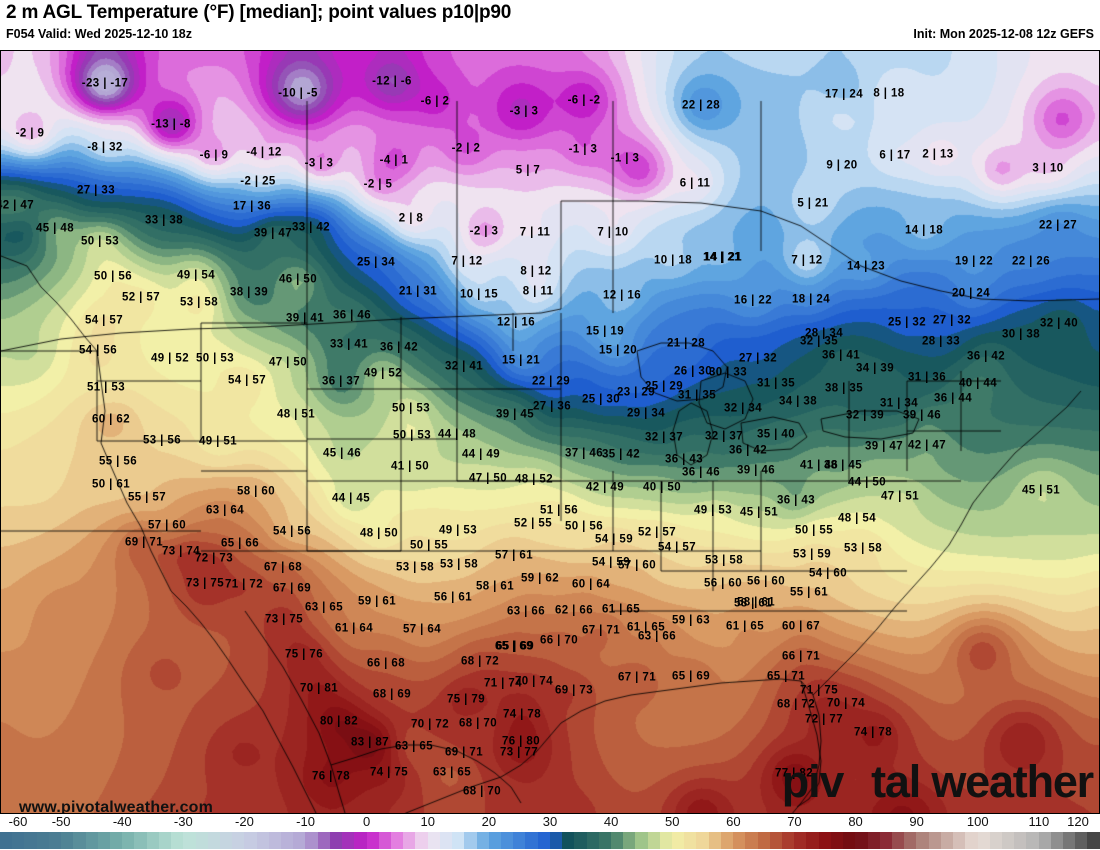 The width and height of the screenshot is (1100, 850). Describe the element at coordinates (743, 408) in the screenshot. I see `map-point-value: 32 | 34` at that location.